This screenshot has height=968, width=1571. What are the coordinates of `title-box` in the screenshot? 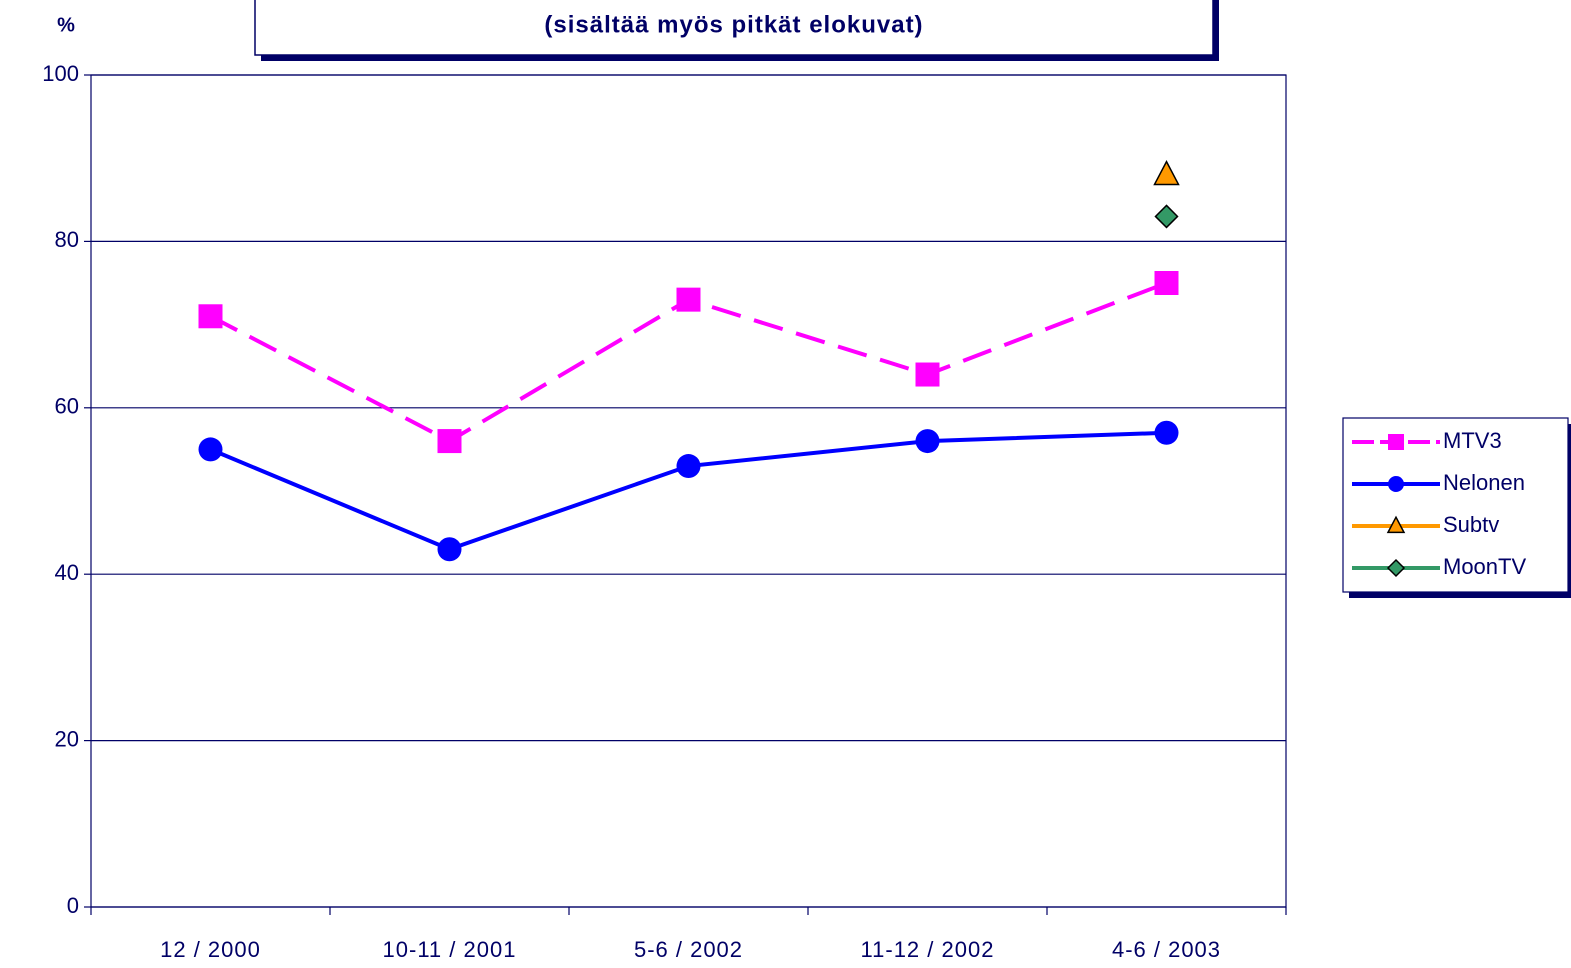 It's located at (734, 28).